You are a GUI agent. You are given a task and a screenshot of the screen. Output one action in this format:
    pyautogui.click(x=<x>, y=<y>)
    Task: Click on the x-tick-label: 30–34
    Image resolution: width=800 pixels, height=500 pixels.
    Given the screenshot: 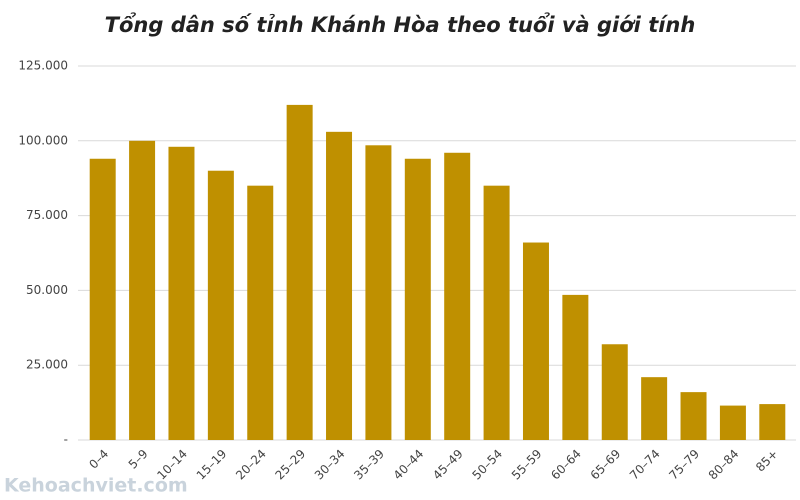 What is the action you would take?
    pyautogui.click(x=330, y=465)
    